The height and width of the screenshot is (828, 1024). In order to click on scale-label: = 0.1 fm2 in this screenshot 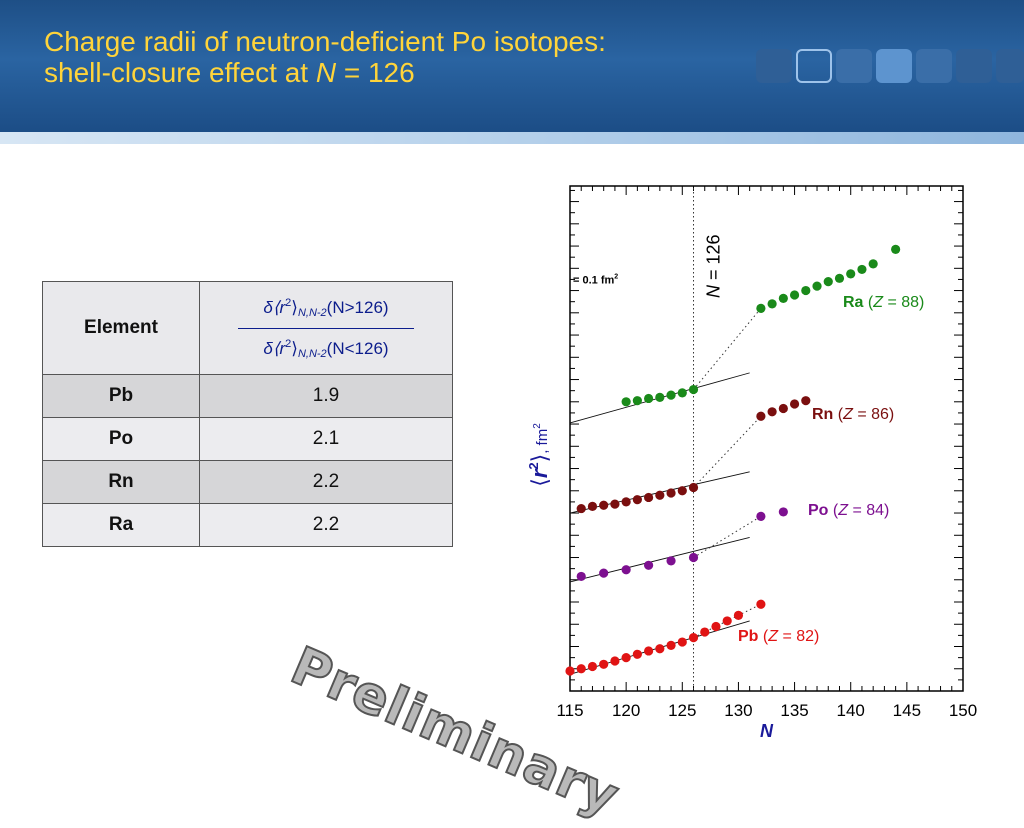, I will do `click(595, 279)`.